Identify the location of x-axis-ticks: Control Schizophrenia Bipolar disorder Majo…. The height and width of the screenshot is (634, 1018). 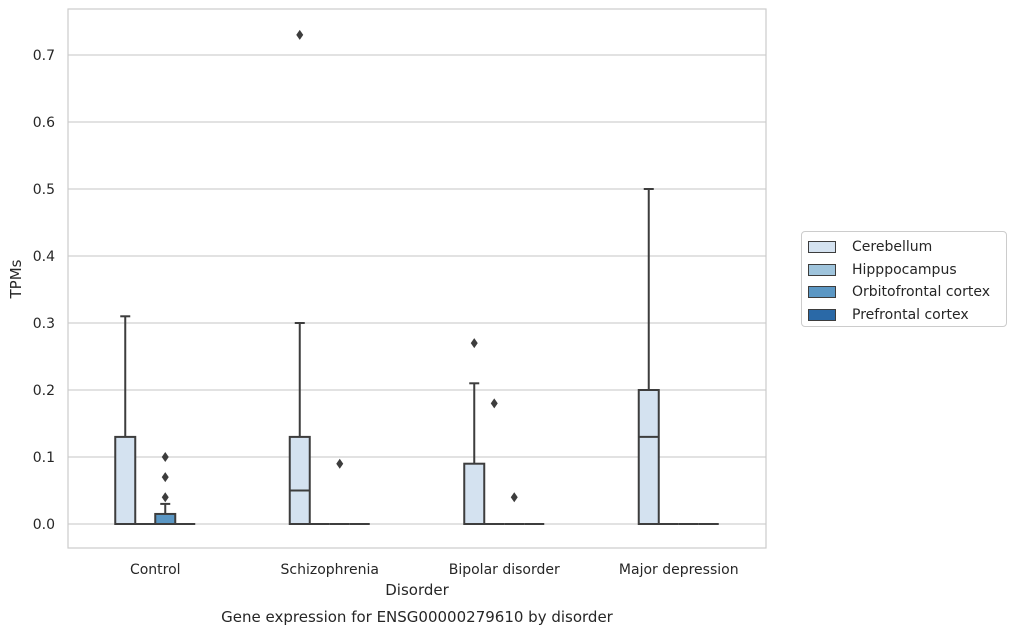
(434, 570).